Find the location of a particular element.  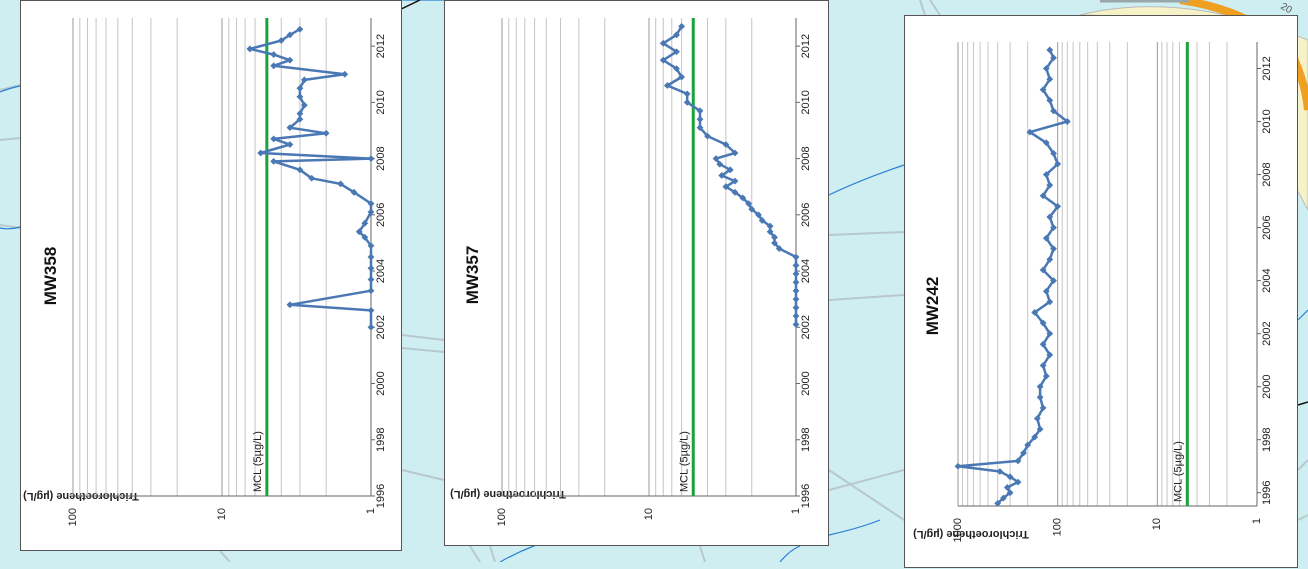

x-tick-label: 2010 is located at coordinates (381, 102).